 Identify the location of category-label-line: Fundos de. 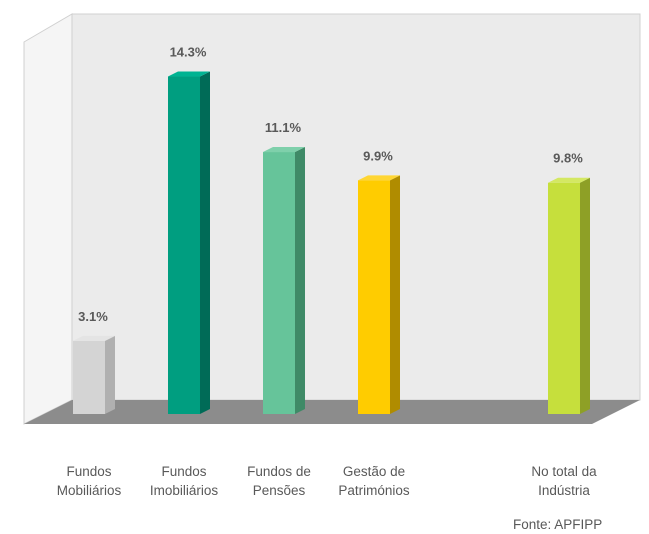
(279, 471).